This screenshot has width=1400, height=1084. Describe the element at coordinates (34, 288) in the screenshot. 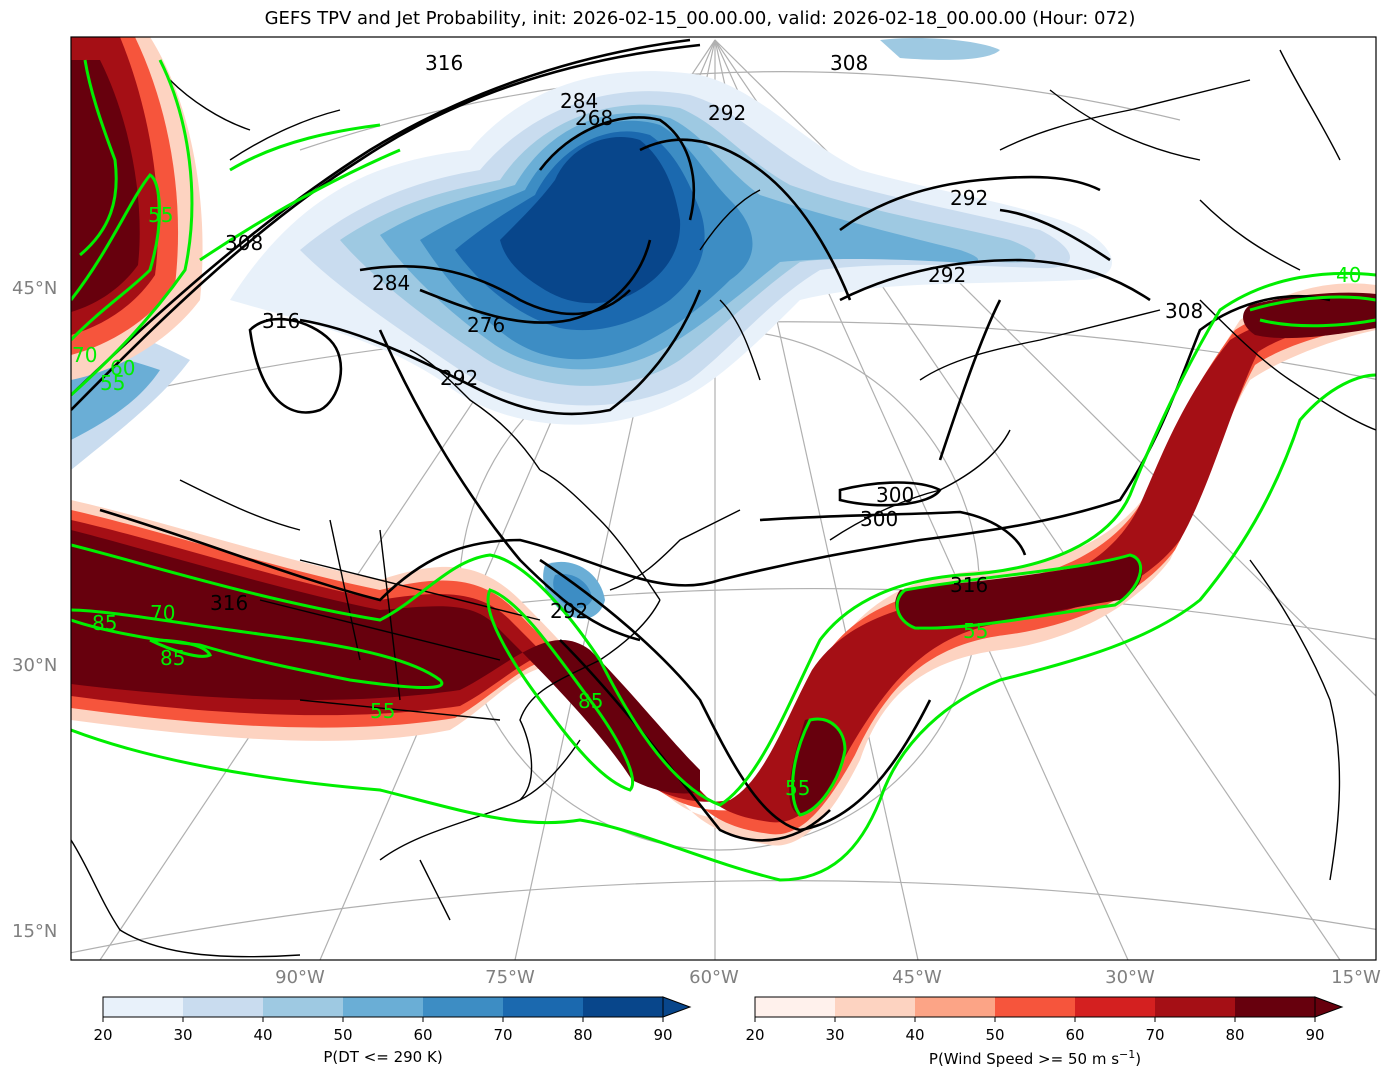

I see `lat-label: 45°N` at that location.